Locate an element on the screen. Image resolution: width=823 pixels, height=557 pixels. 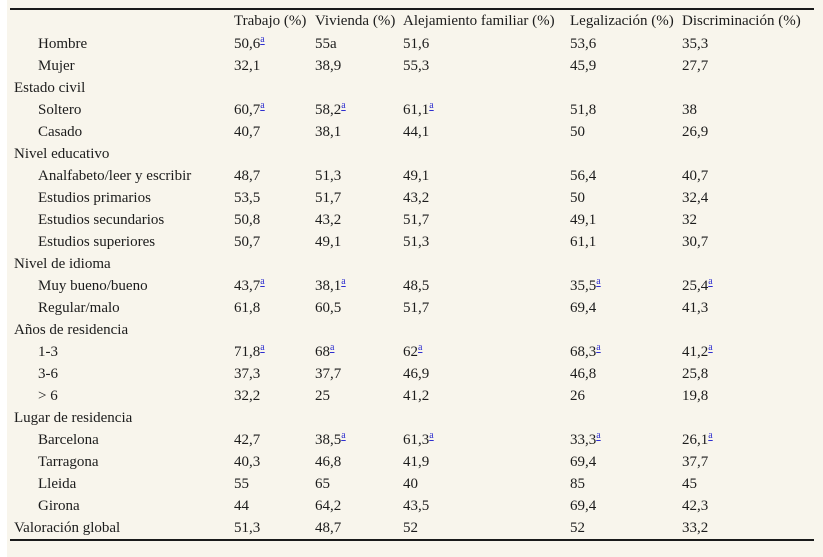
table-row-category: Estado civil is located at coordinates (412, 88).